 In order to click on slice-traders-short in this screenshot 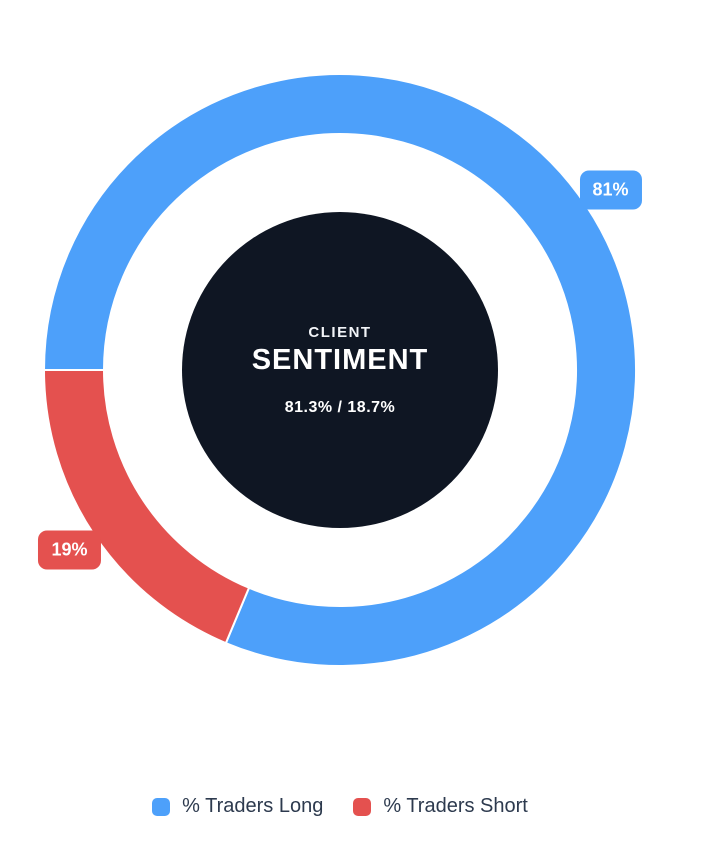, I will do `click(146, 507)`.